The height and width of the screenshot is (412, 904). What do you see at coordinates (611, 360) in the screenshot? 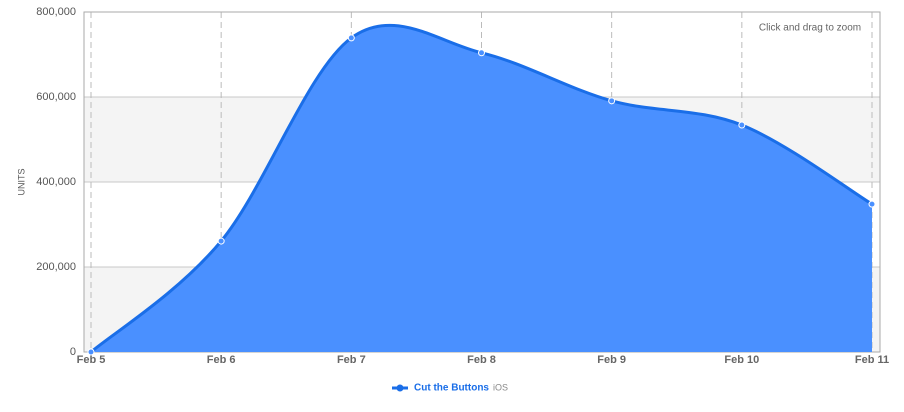
I see `x-tick-label: Feb 9` at bounding box center [611, 360].